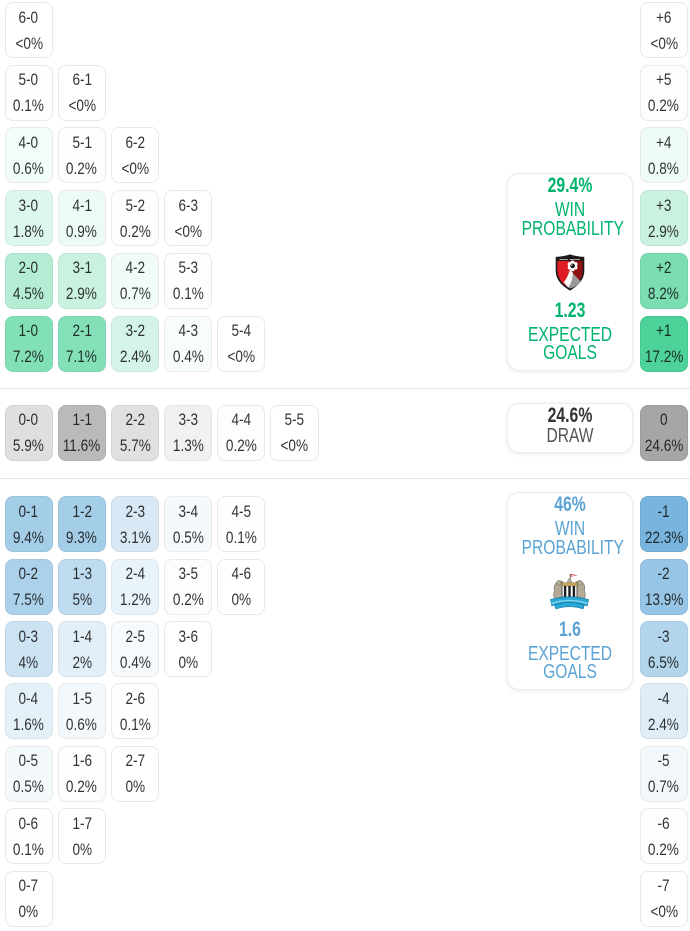 The width and height of the screenshot is (690, 931). What do you see at coordinates (188, 218) in the screenshot?
I see `score-cell-6-3: 6-3 <0%` at bounding box center [188, 218].